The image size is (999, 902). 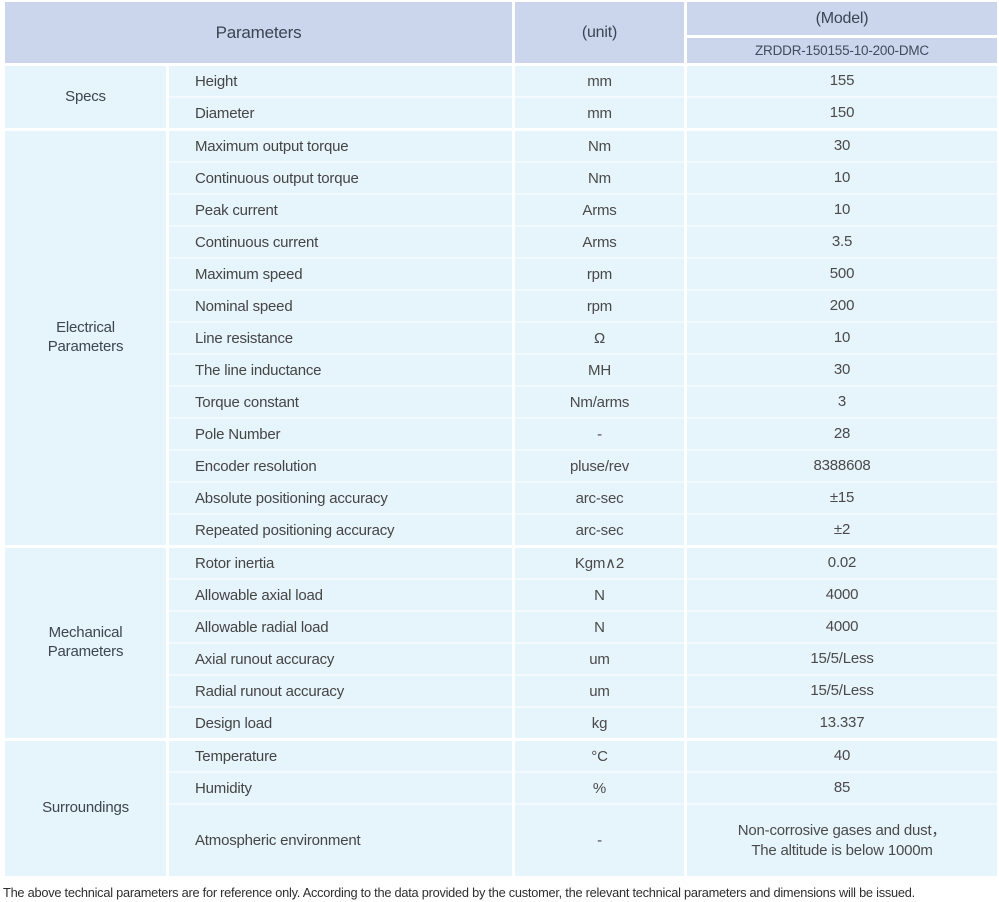 I want to click on unit-cell: %, so click(x=599, y=787).